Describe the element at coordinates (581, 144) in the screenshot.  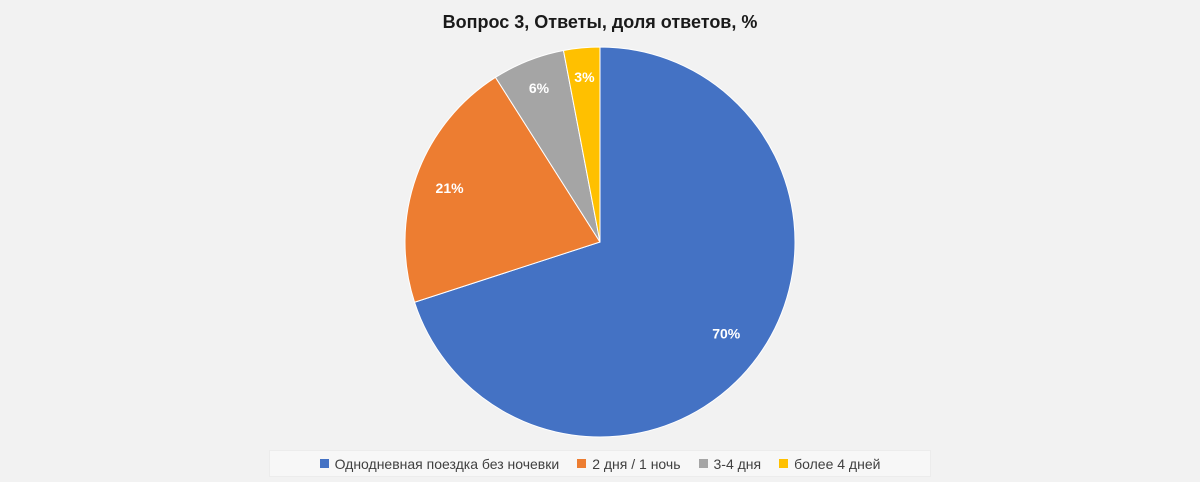
I see `pie-slice-more-than-four-days` at that location.